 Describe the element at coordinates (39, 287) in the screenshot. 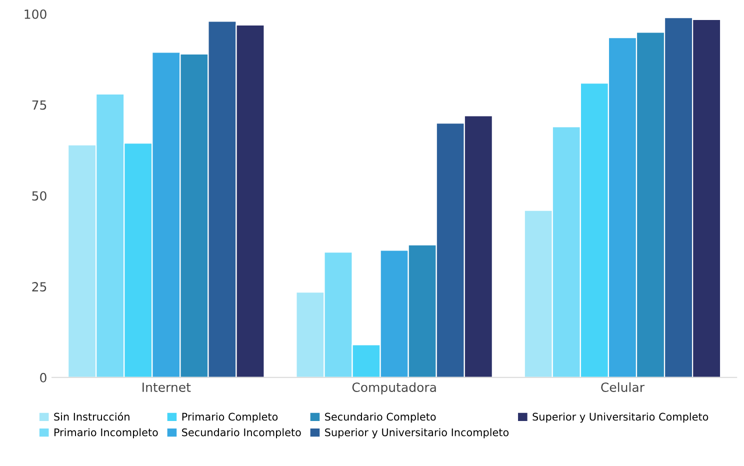

I see `y-tick-label: 25` at that location.